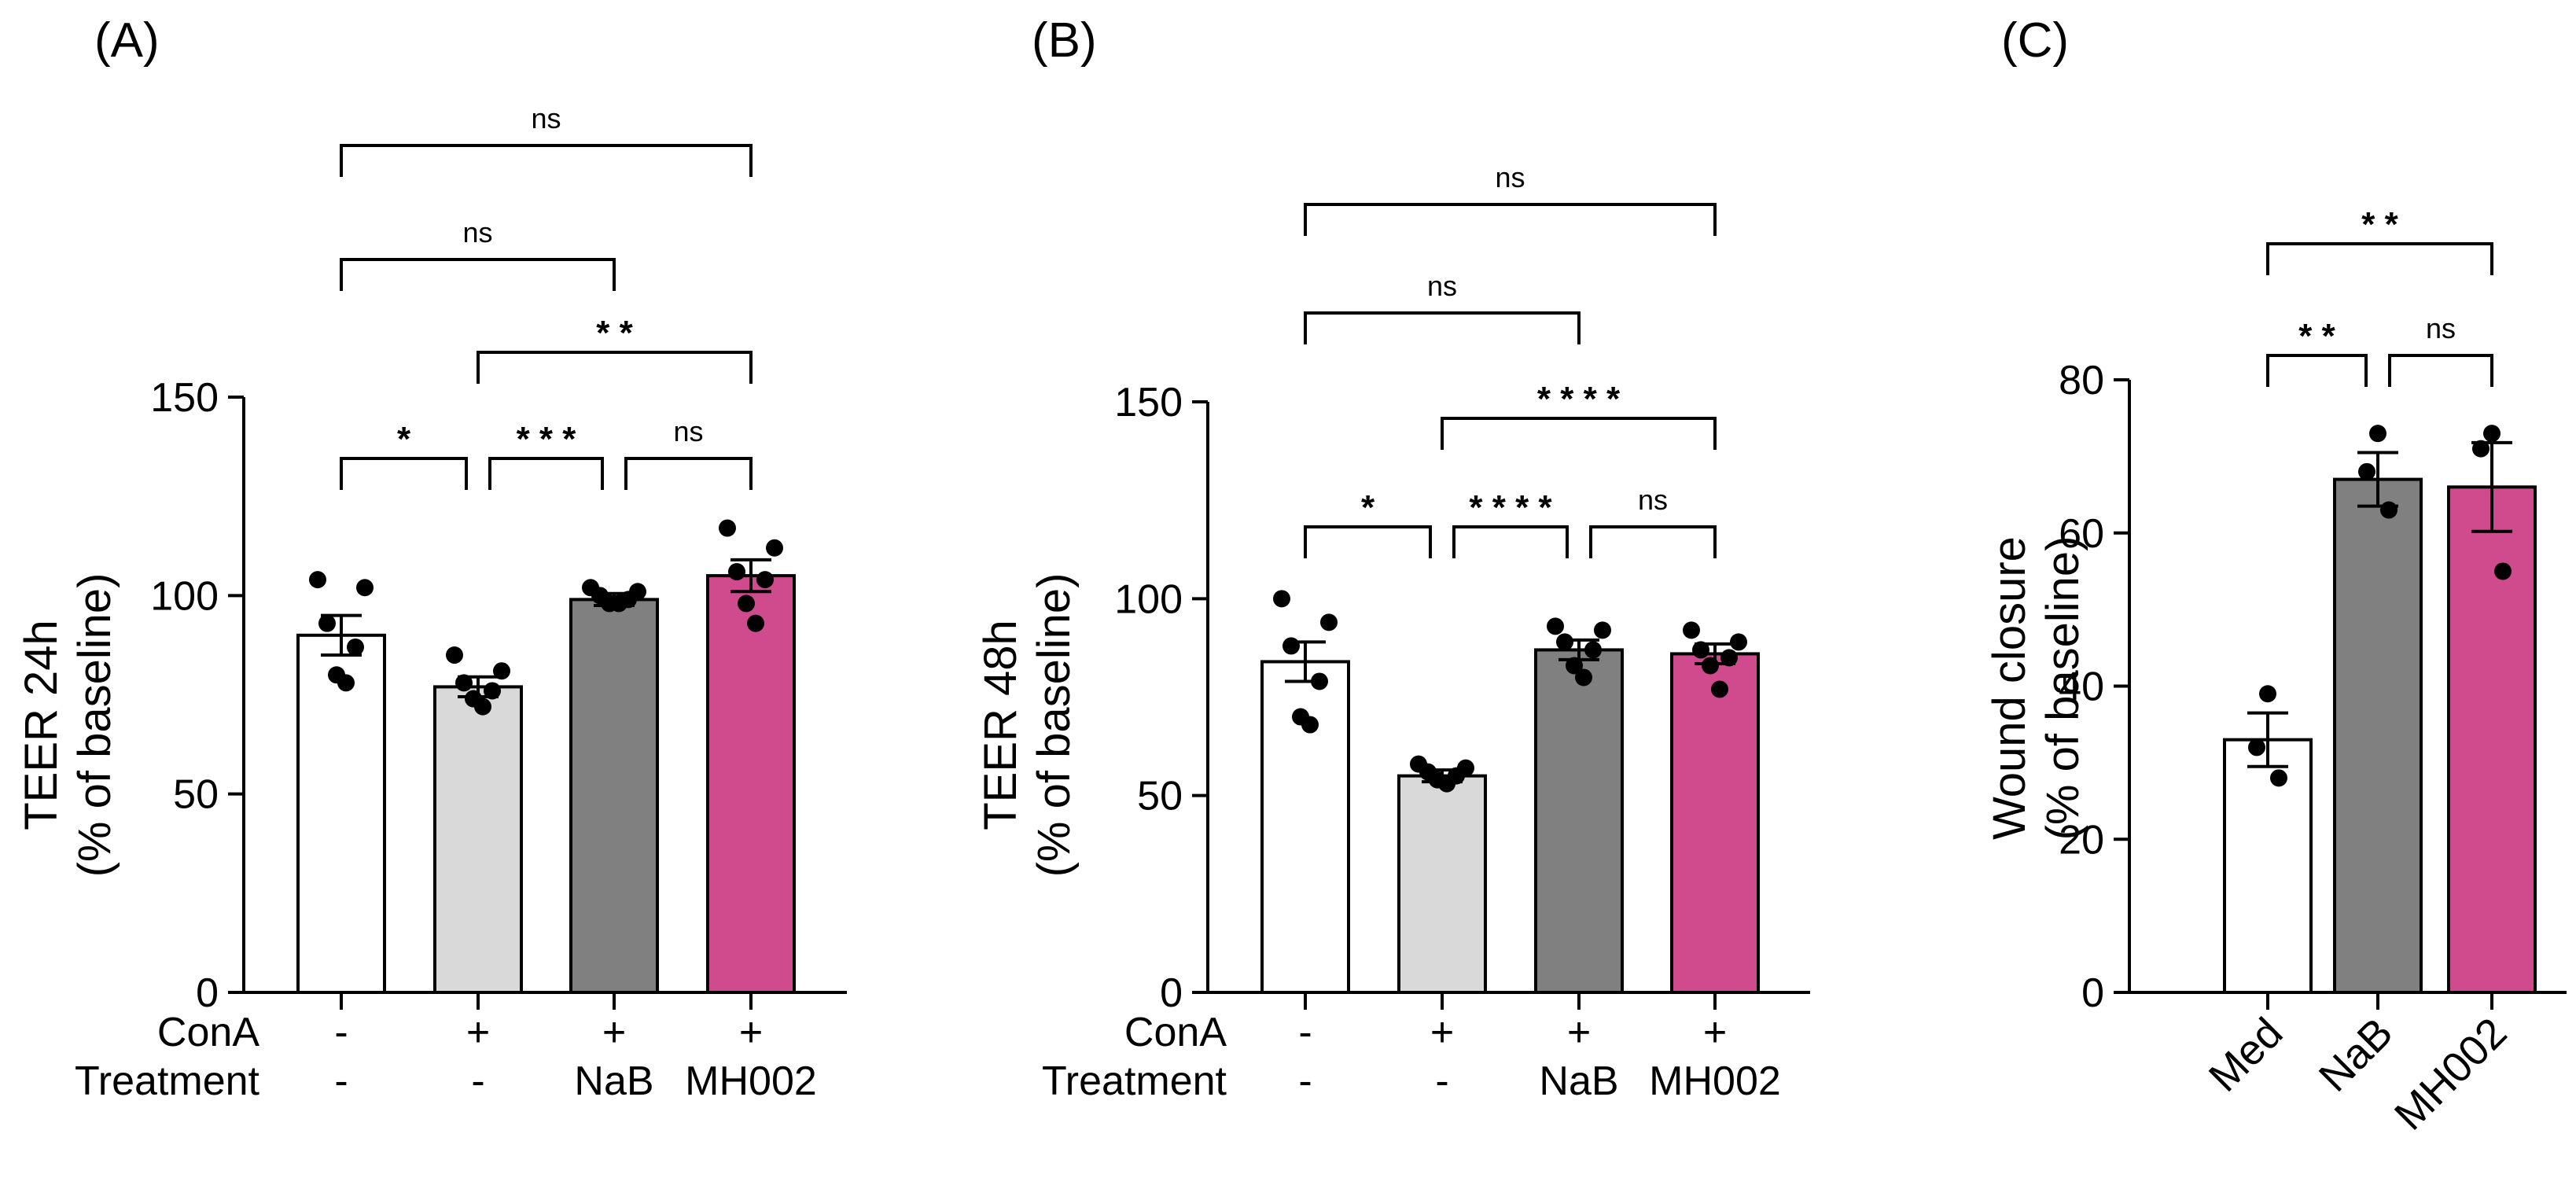 The width and height of the screenshot is (2576, 1178). I want to click on panel-c-label: (C), so click(2035, 40).